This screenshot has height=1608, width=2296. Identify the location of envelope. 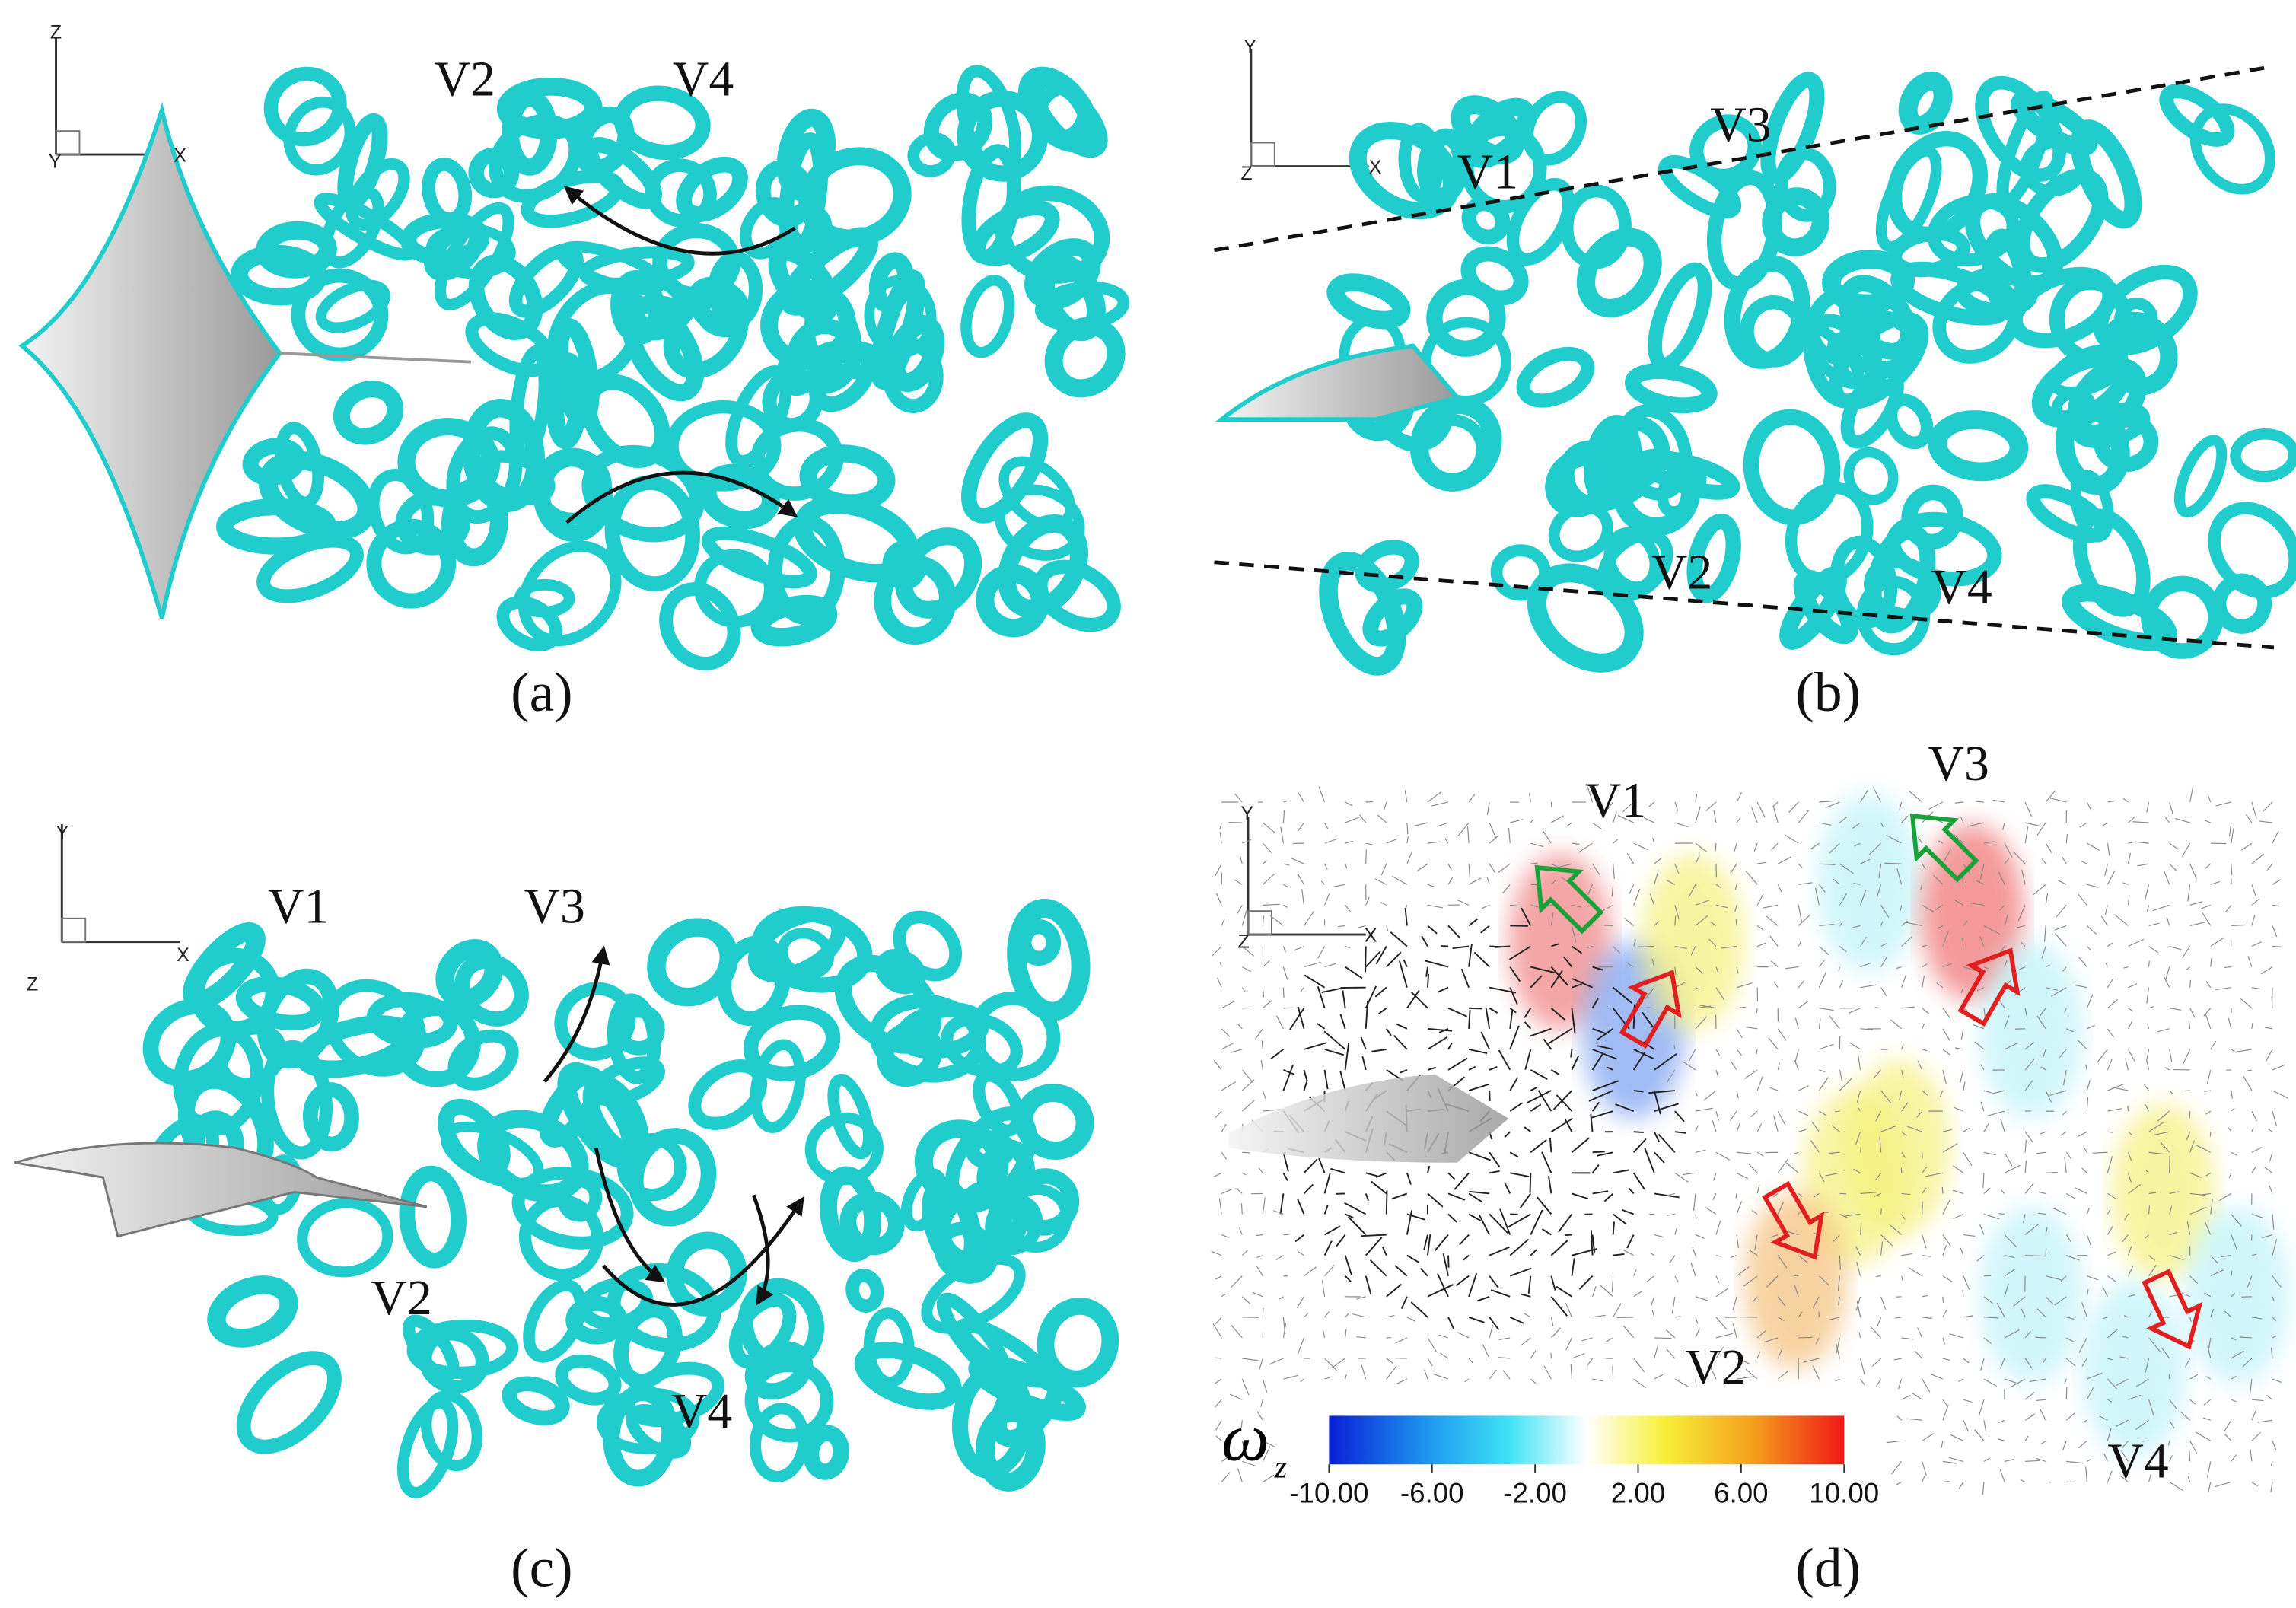
(1744, 159).